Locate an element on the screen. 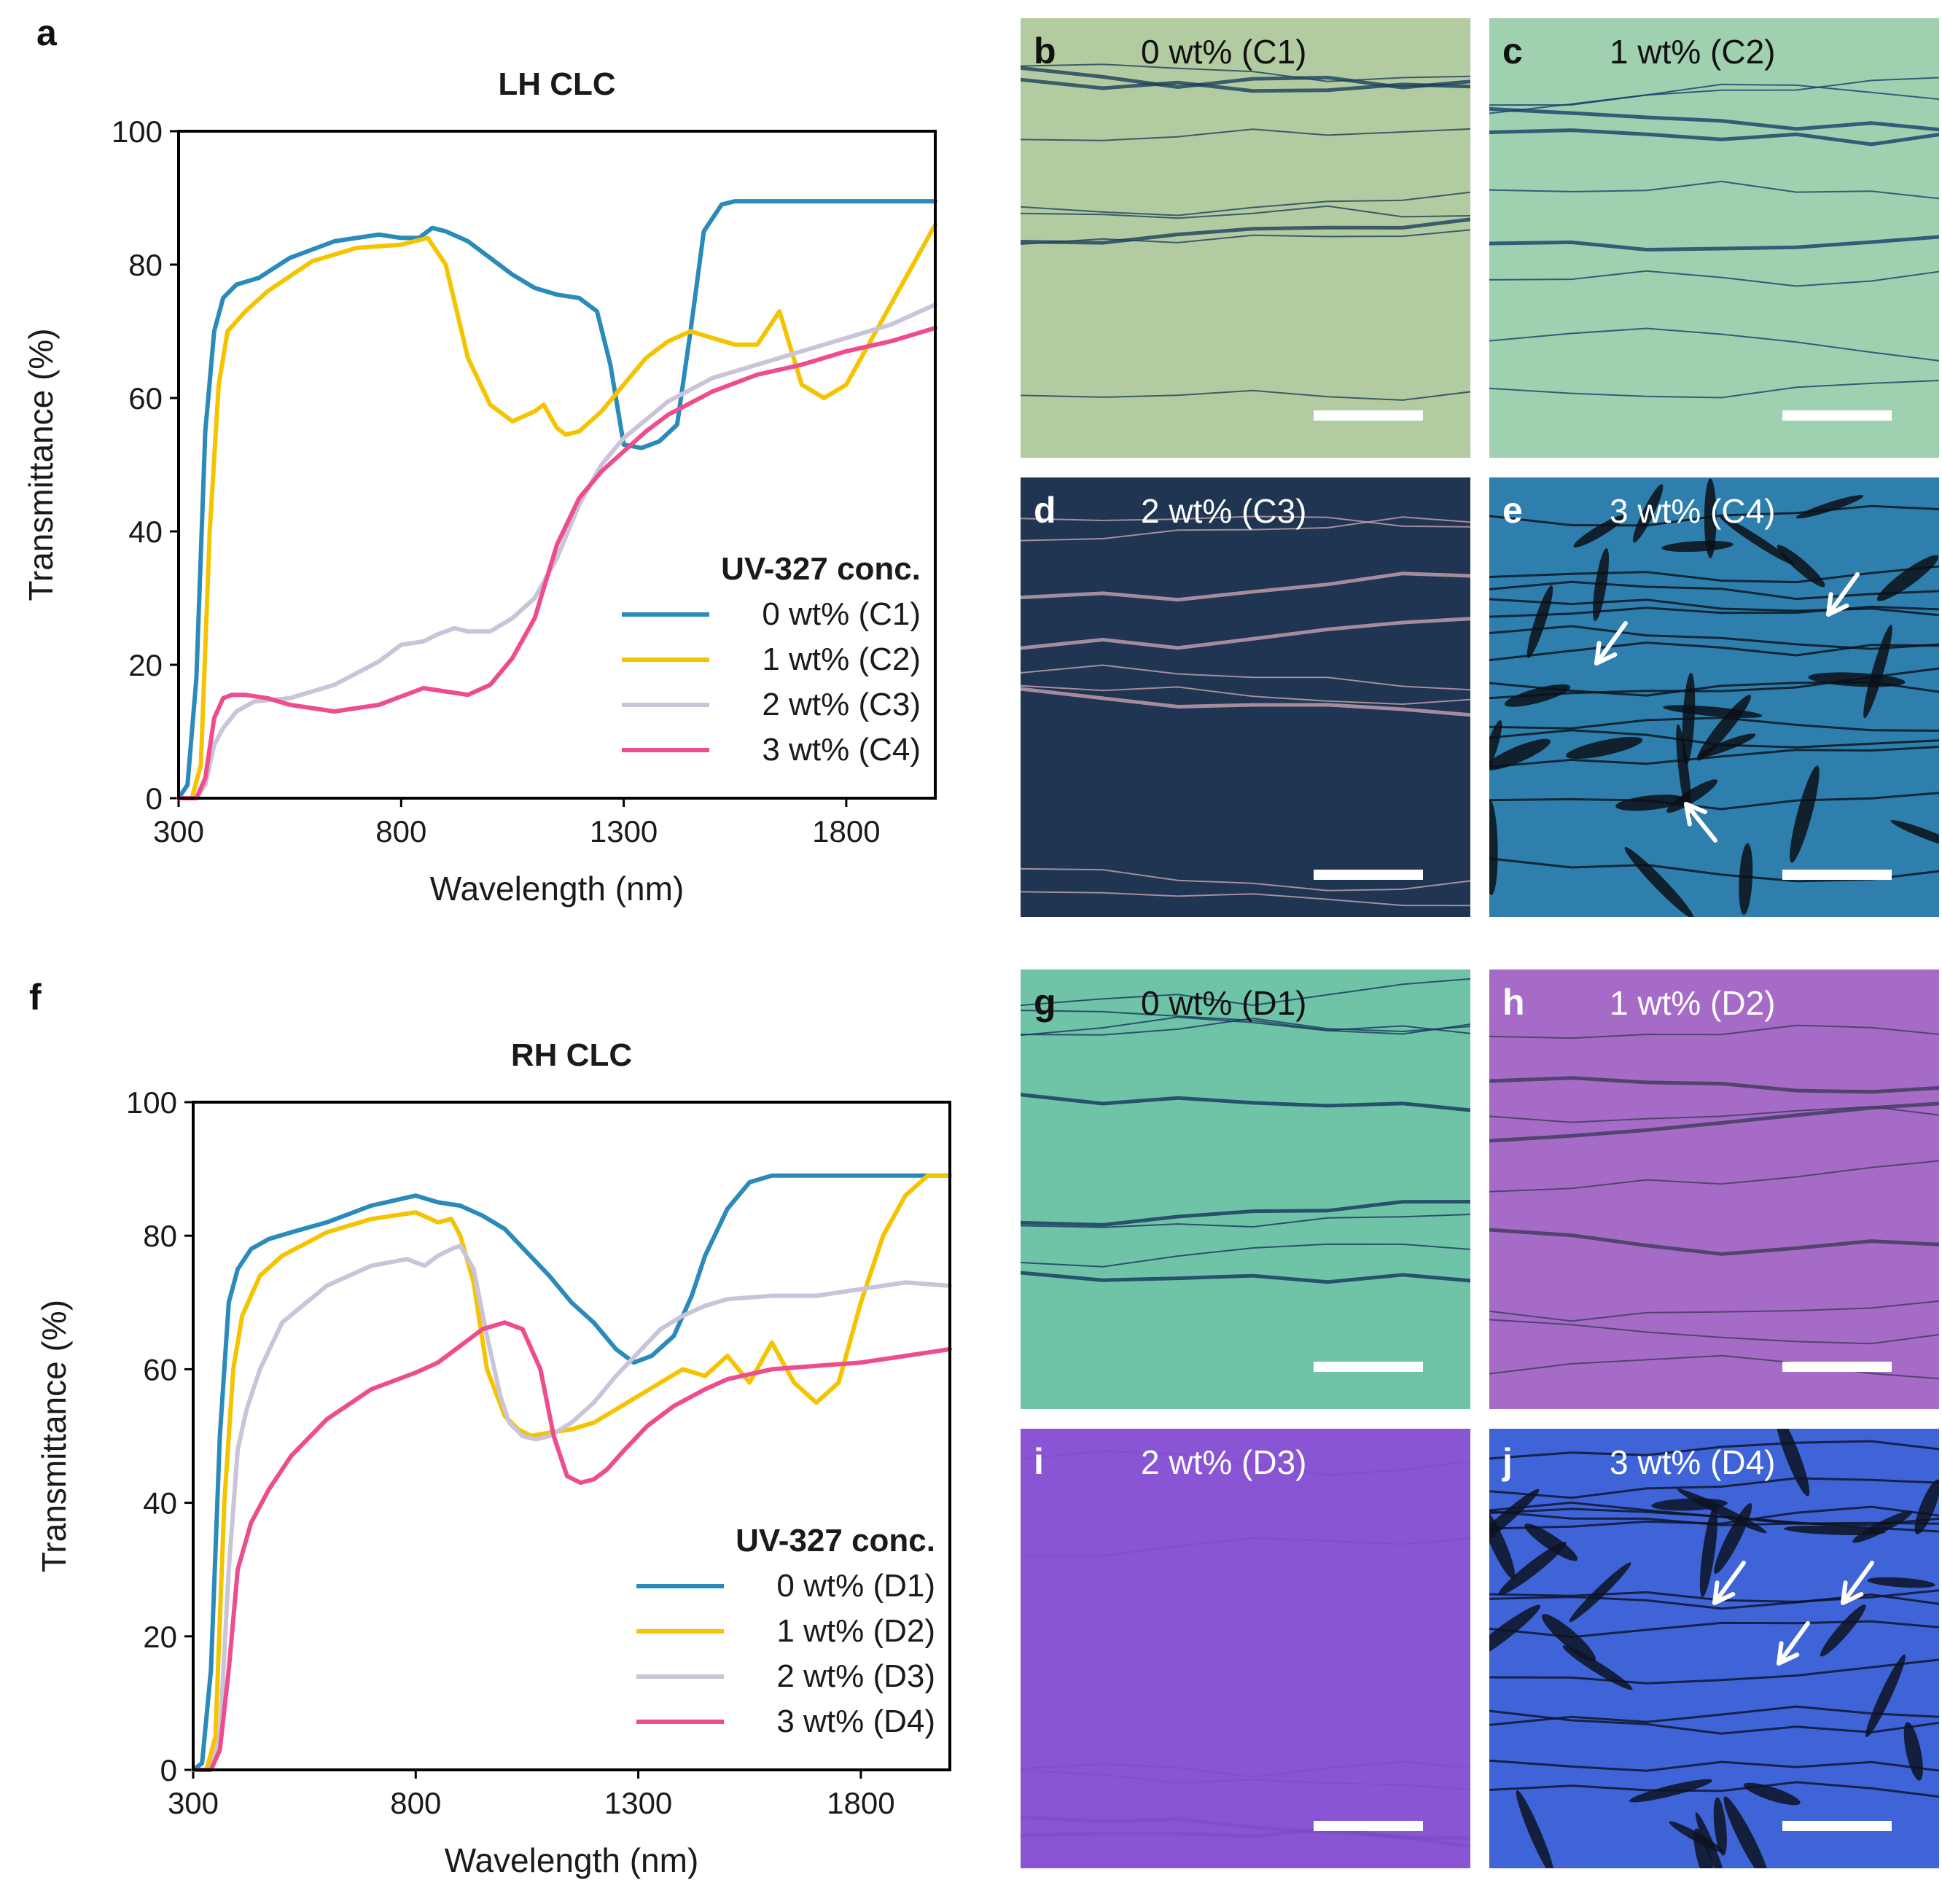 The image size is (1942, 1904). legend-entry-3: 2 wt% (D3) is located at coordinates (855, 1676).